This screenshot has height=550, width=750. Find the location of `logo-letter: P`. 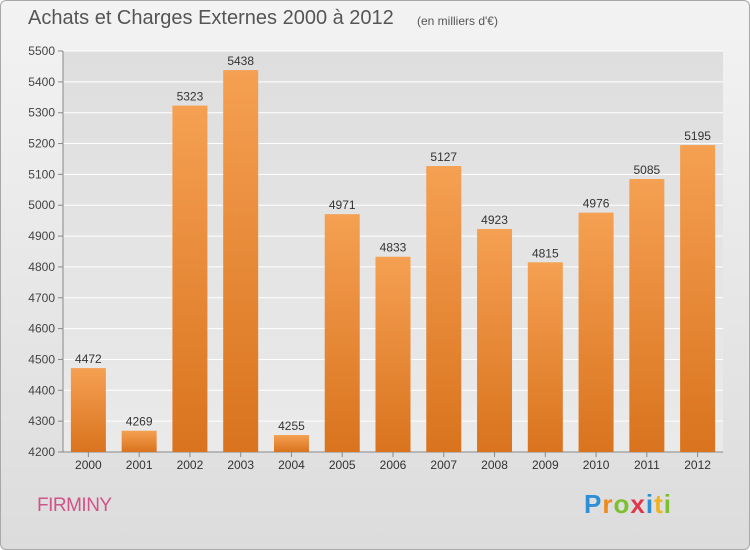

logo-letter: P is located at coordinates (593, 504).